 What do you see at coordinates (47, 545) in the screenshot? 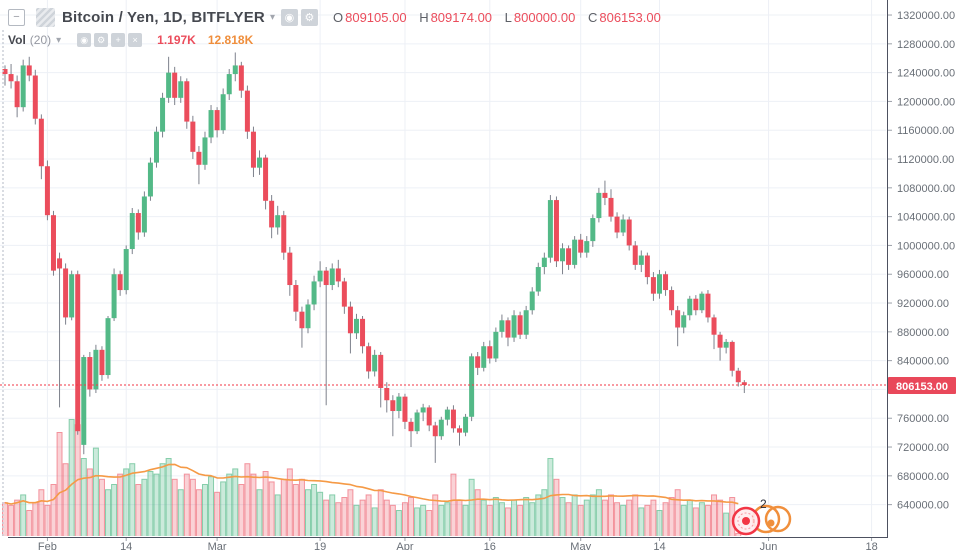
I see `time-tick-label: Feb` at bounding box center [47, 545].